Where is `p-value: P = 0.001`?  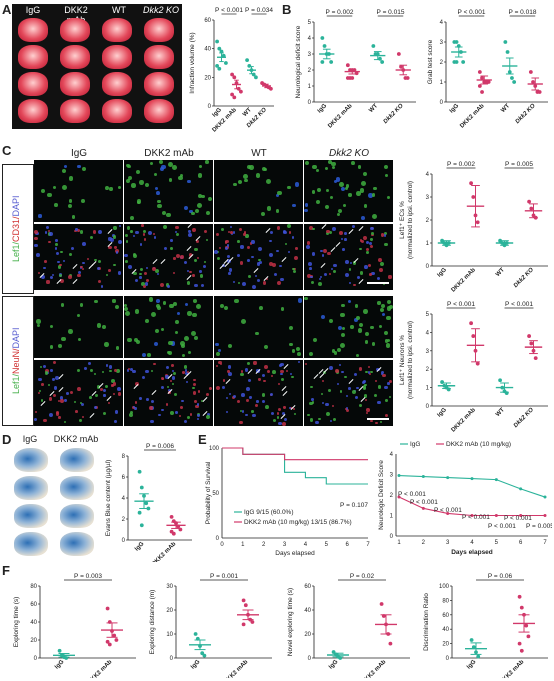 p-value: P = 0.001 is located at coordinates (224, 576).